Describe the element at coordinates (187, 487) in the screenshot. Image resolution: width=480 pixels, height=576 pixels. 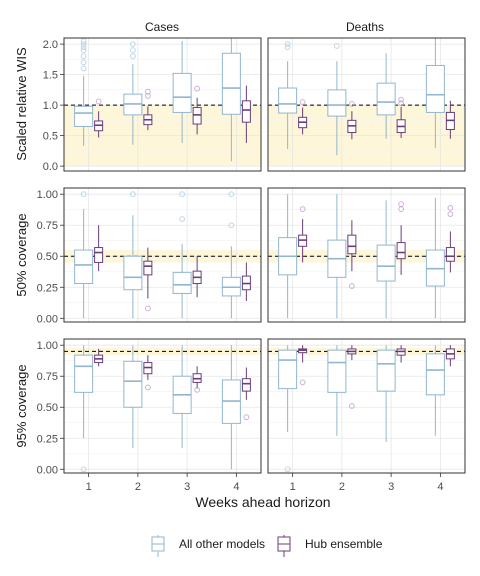
I see `x-tick-label-c0-2: 3` at that location.